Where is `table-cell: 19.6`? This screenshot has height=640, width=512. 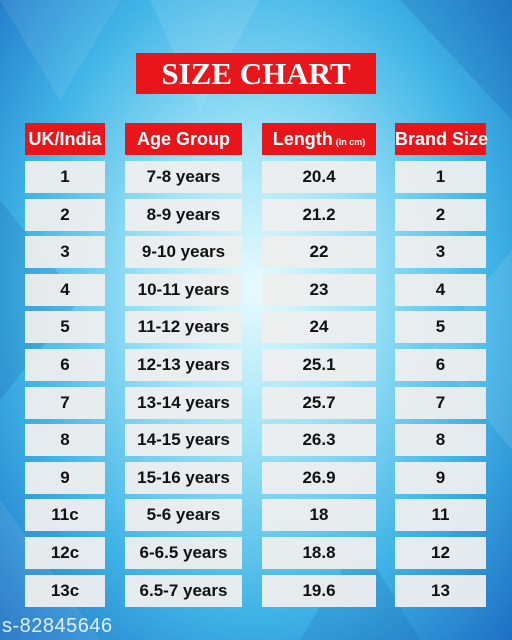
table-cell: 19.6 is located at coordinates (319, 590).